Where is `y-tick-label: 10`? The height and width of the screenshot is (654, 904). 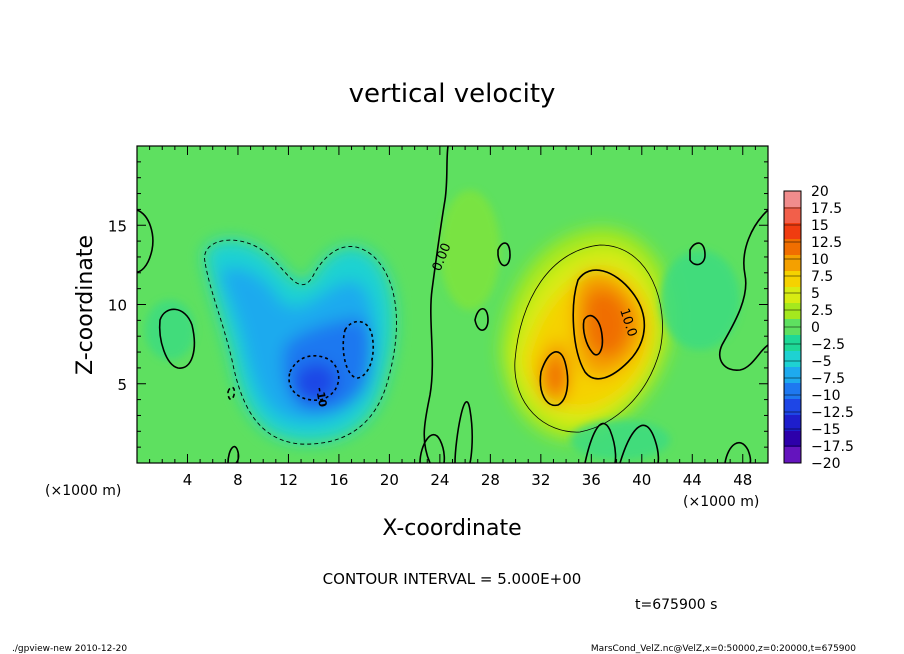
y-tick-label: 10 is located at coordinates (117, 306).